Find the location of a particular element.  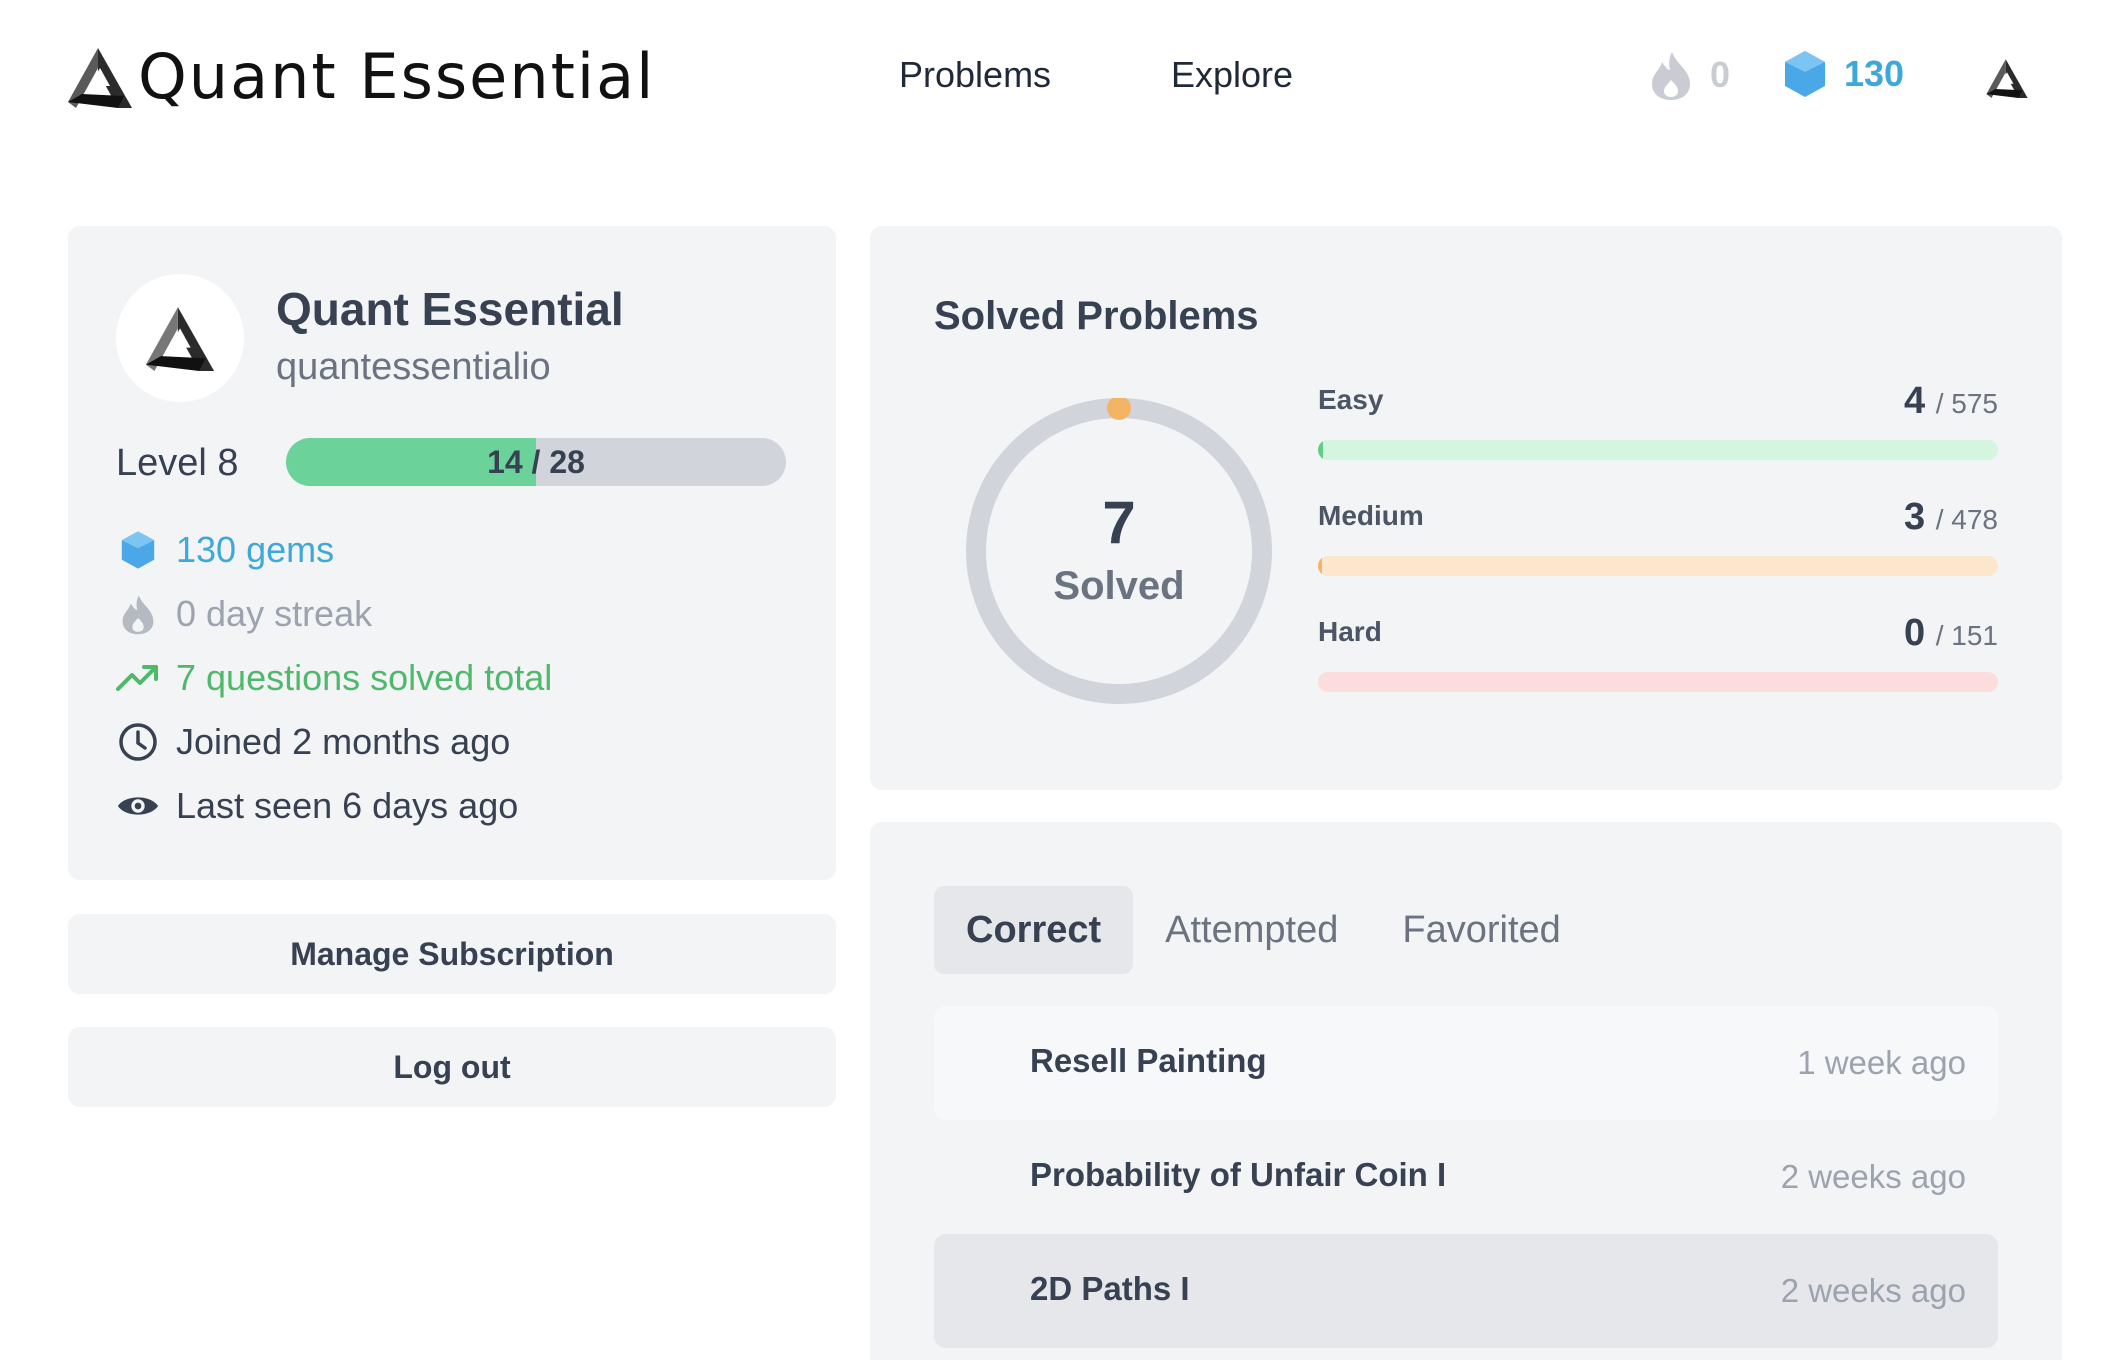

problem-title: 2D Paths I is located at coordinates (1110, 1288).